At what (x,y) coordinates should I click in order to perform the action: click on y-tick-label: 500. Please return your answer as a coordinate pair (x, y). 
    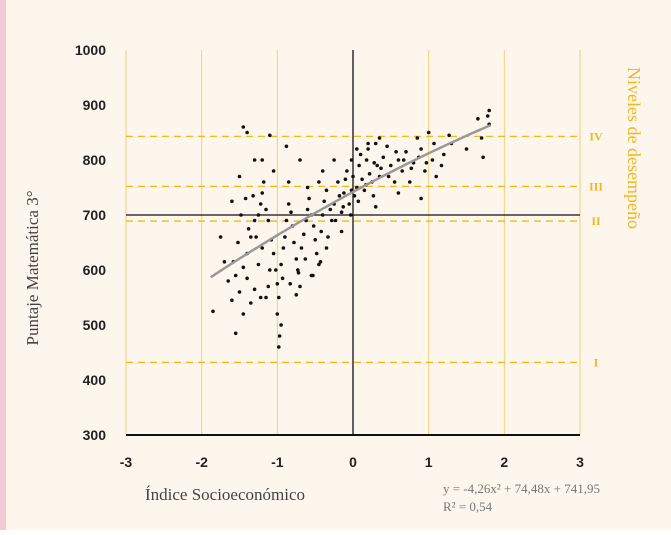
    Looking at the image, I should click on (95, 325).